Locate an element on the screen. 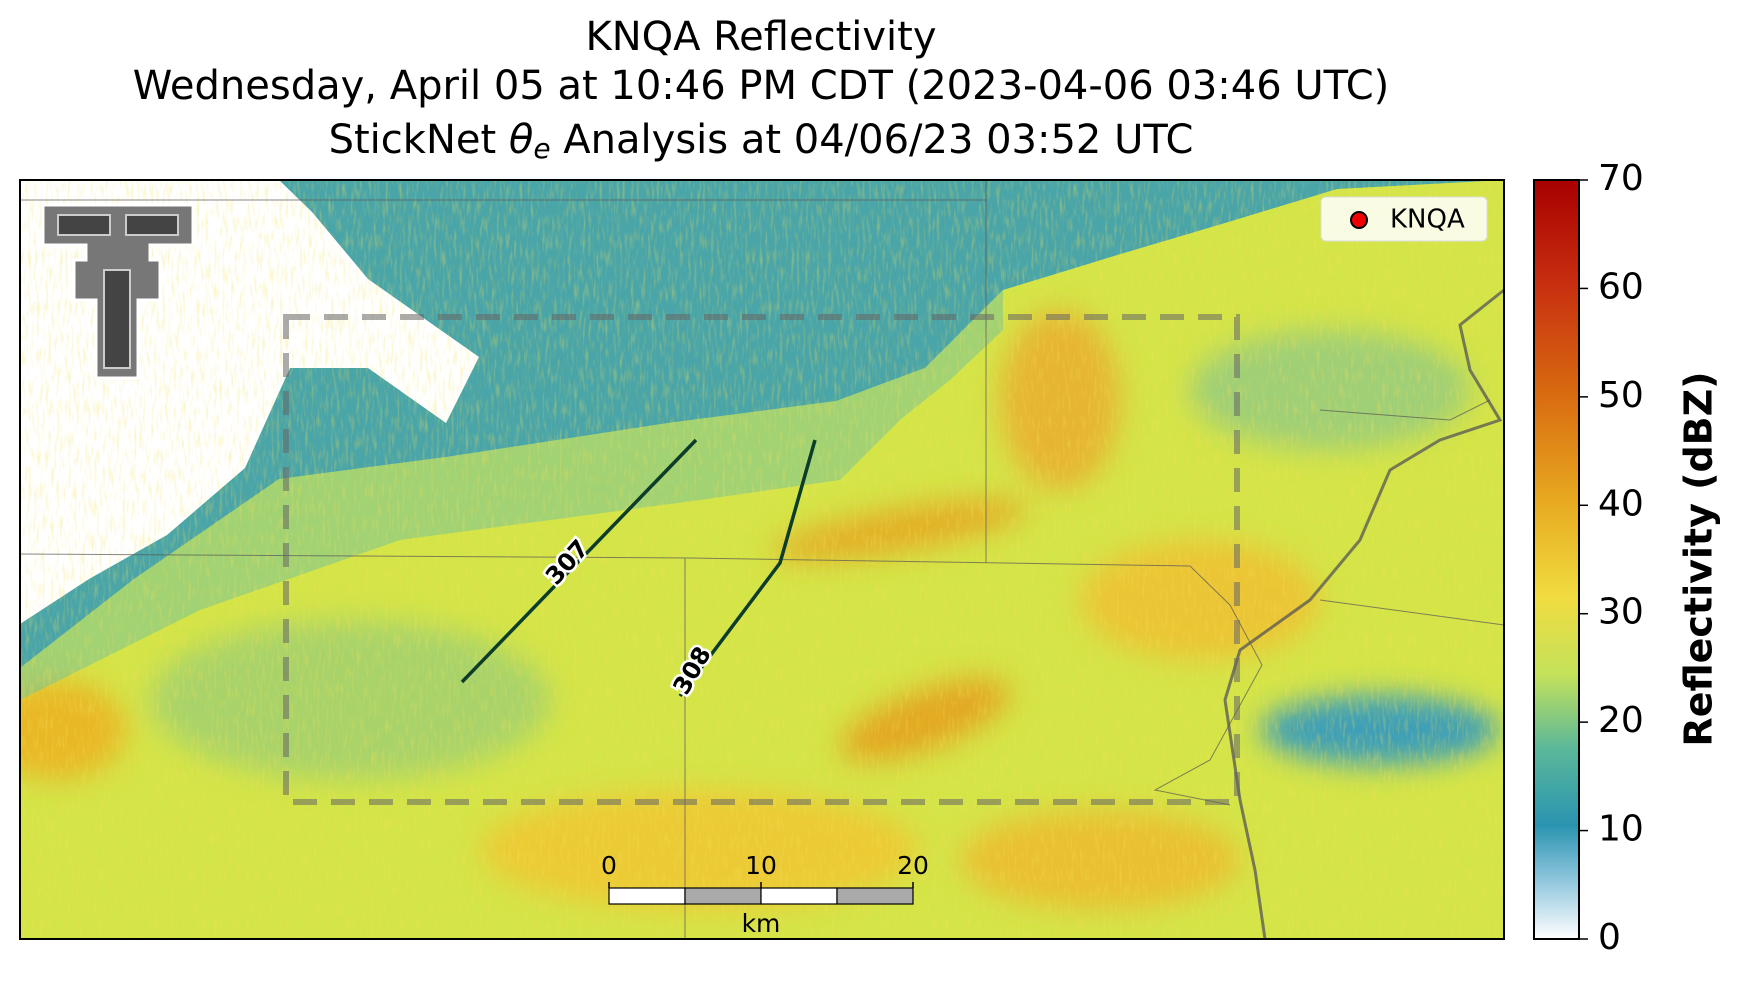  colorbar-tick-label: 30 is located at coordinates (1621, 612).